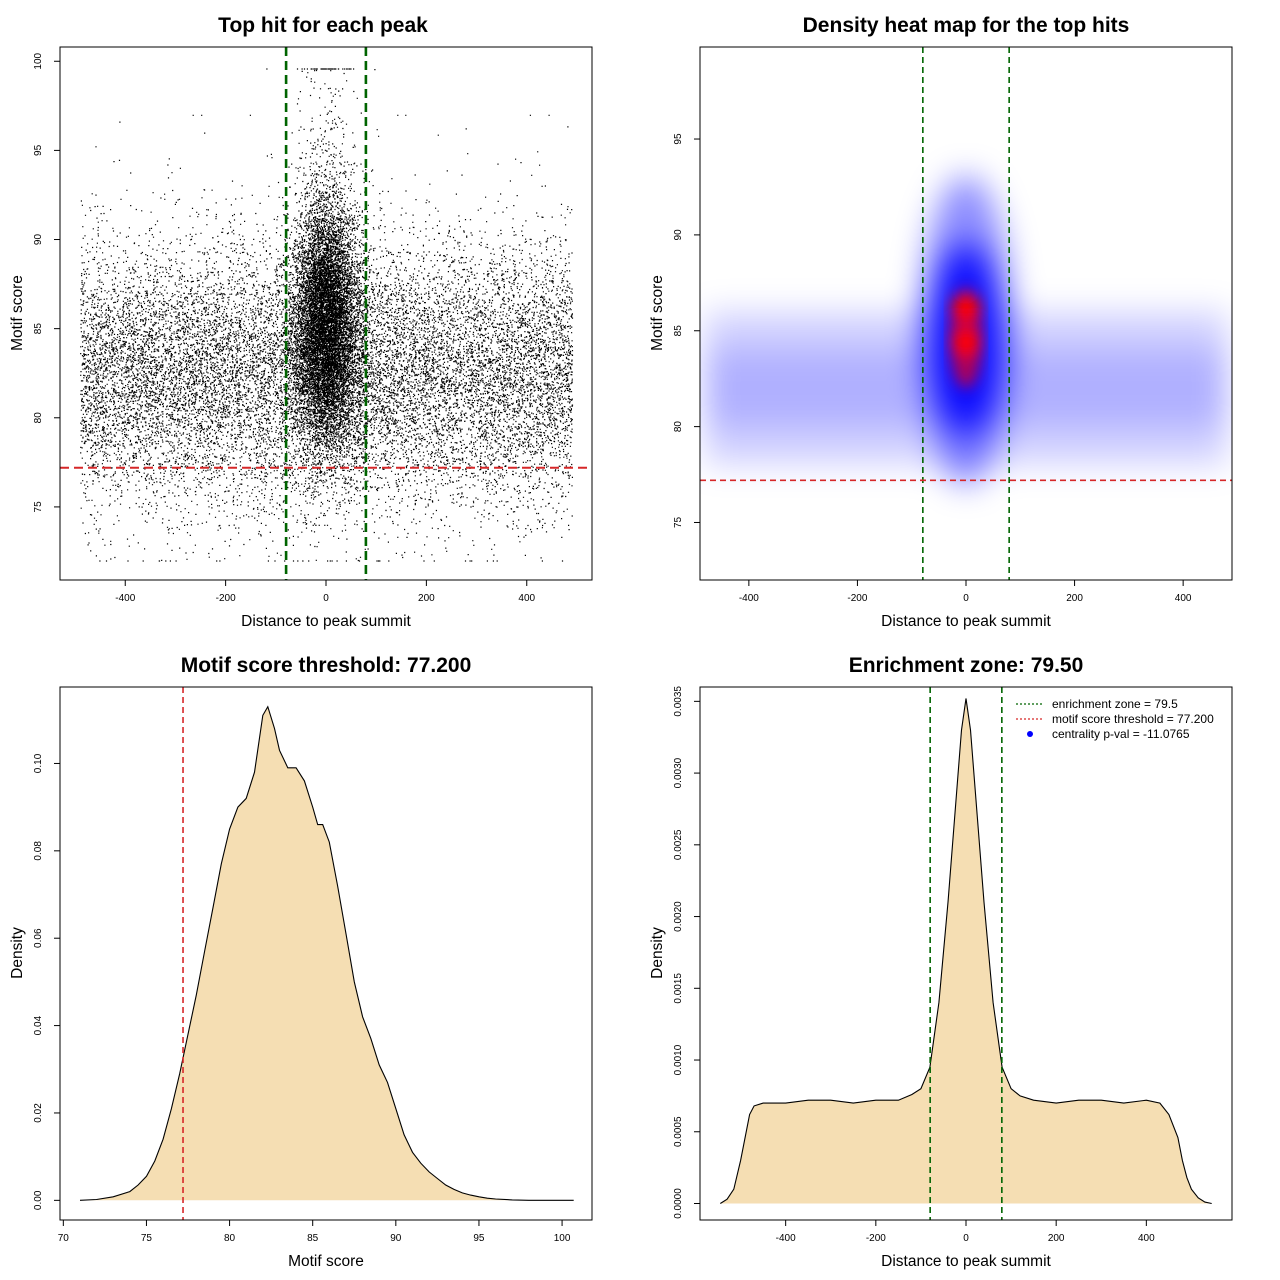 The width and height of the screenshot is (1280, 1280). Describe the element at coordinates (38, 60) in the screenshot. I see `y-tick-label: 100` at that location.